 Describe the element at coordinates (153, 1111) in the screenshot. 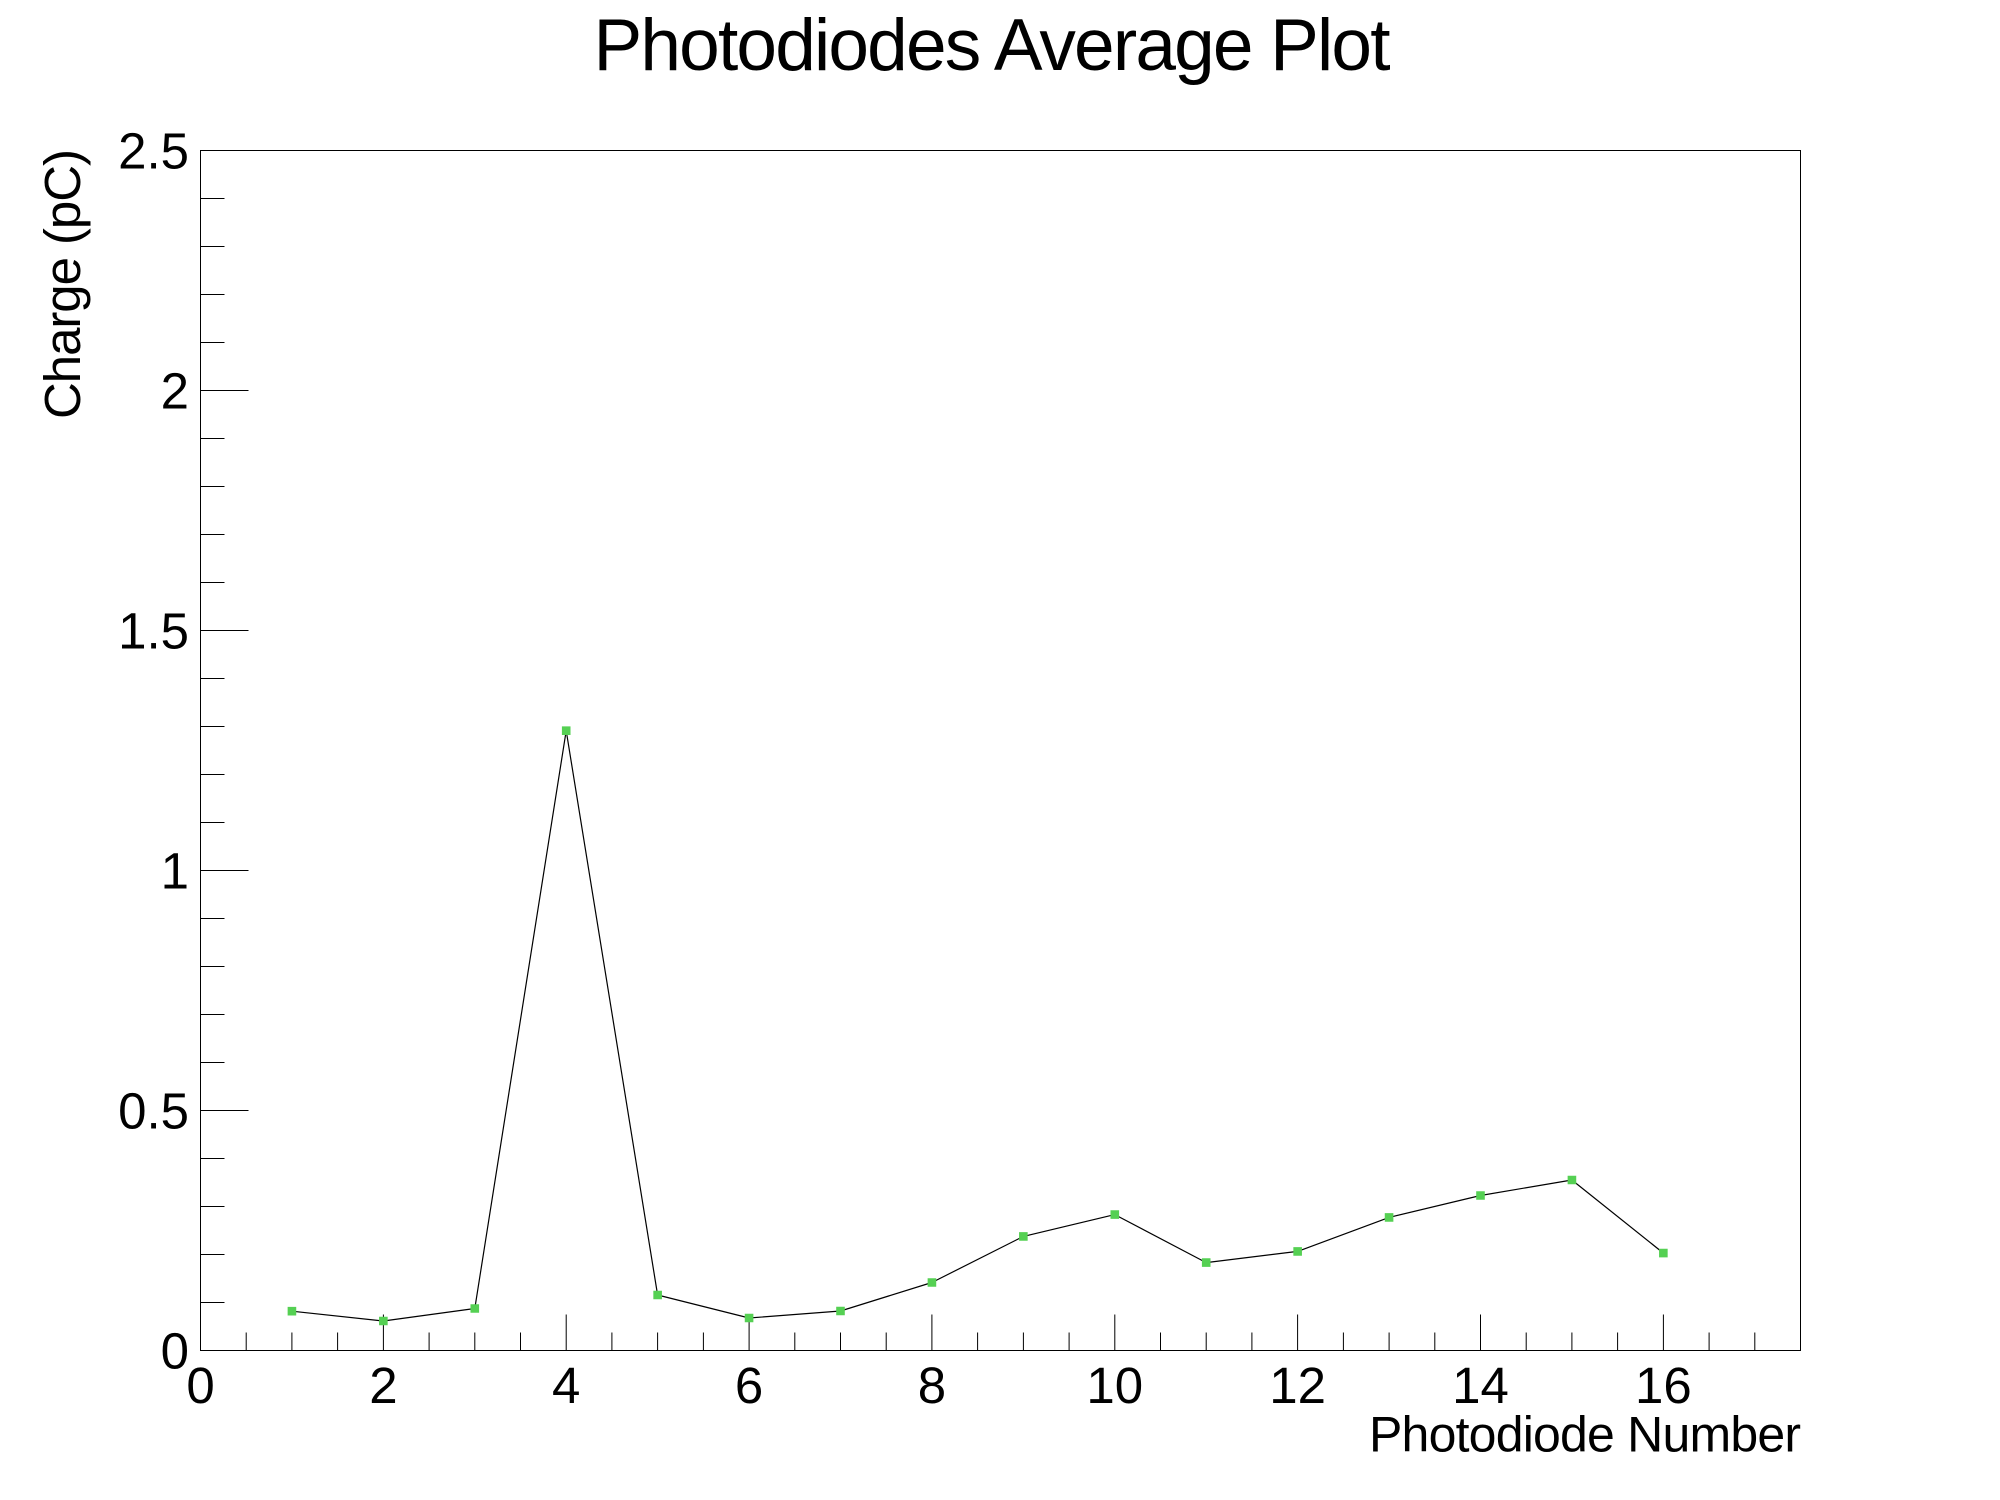

I see `svg-text: 0.5` at that location.